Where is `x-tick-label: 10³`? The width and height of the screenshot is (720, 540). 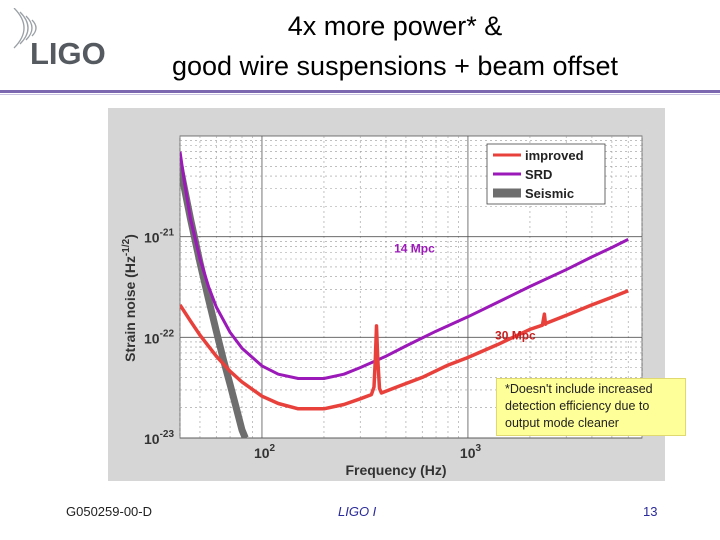
x-tick-label: 10³ is located at coordinates (471, 452).